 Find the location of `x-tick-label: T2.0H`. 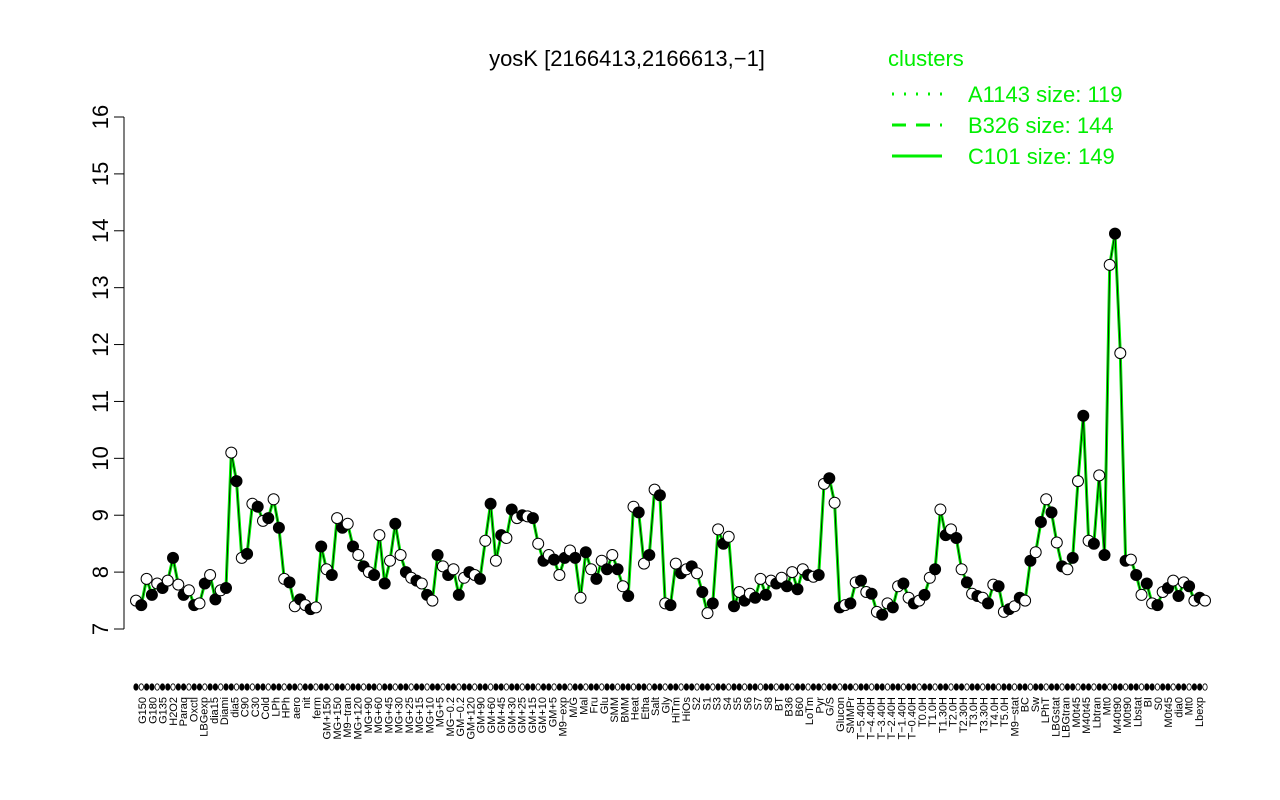

x-tick-label: T2.0H is located at coordinates (954, 712).